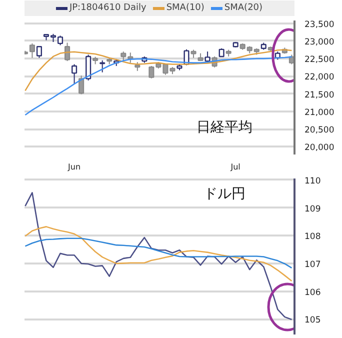 This screenshot has width=342, height=338. What do you see at coordinates (235, 167) in the screenshot?
I see `x-tick-label: Jul` at bounding box center [235, 167].